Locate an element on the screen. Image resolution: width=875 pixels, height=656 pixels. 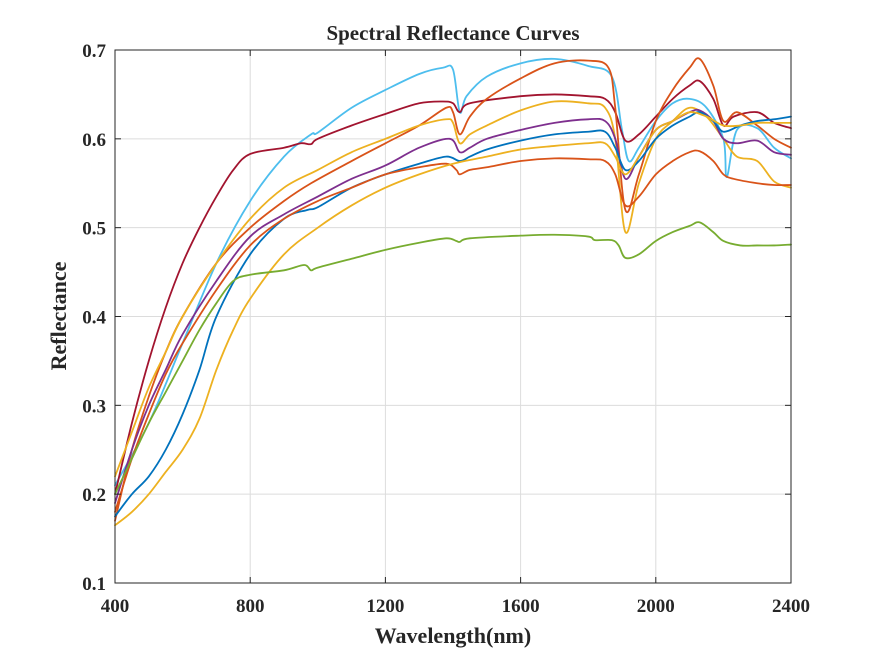
y-tick-label: 0.2 is located at coordinates (94, 495).